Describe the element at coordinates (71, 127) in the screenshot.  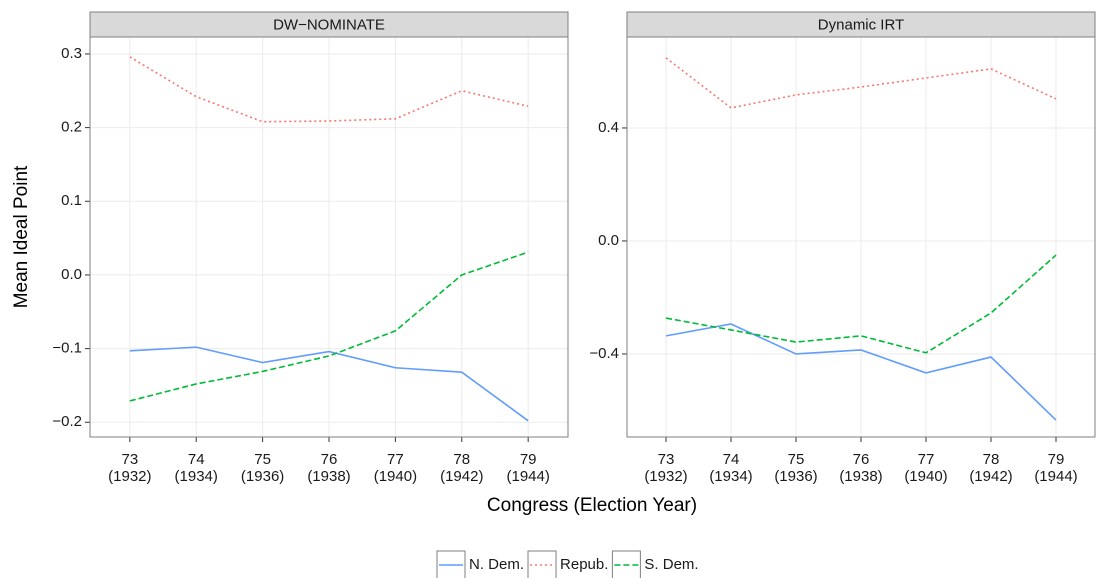
I see `y-tick-label: 0.2` at that location.